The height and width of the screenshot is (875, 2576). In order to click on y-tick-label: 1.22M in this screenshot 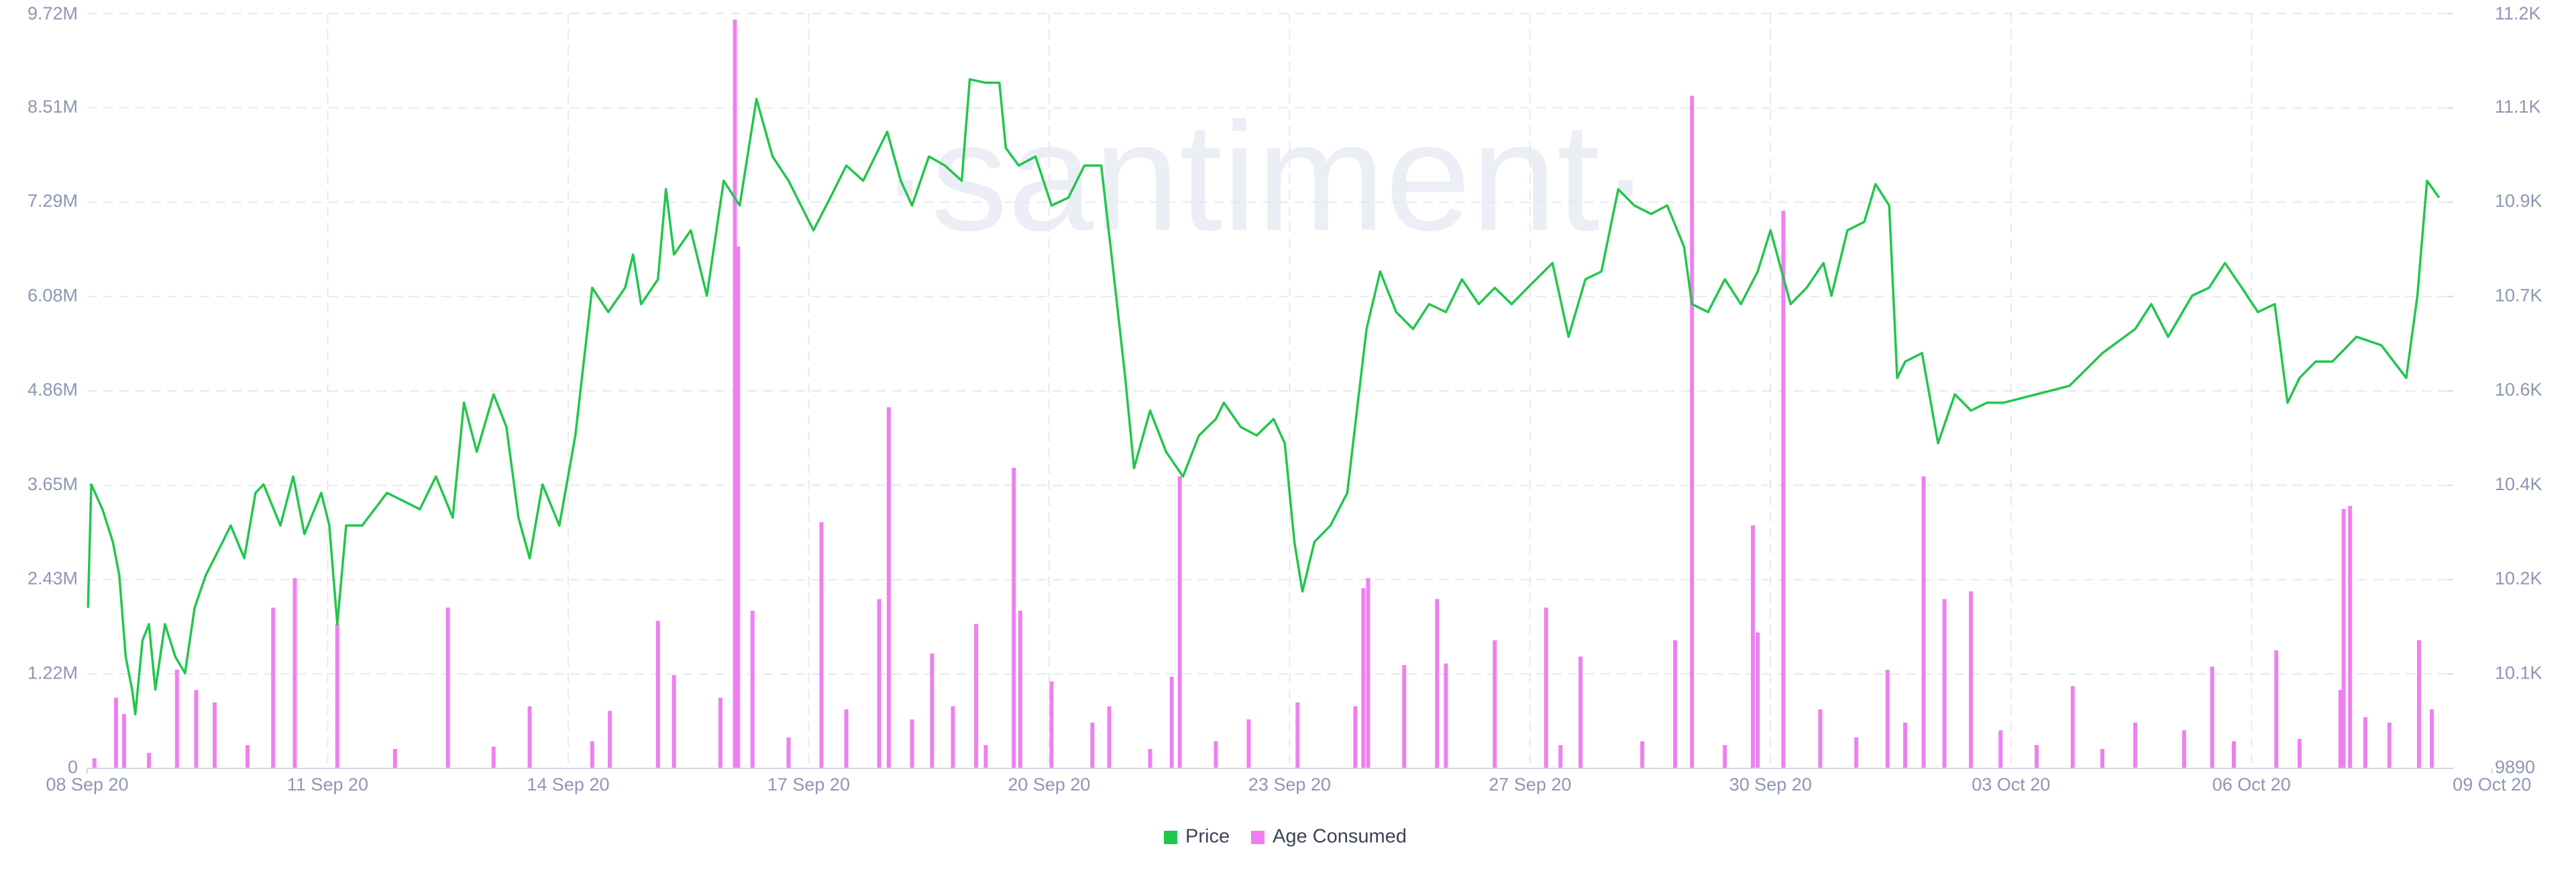, I will do `click(53, 672)`.